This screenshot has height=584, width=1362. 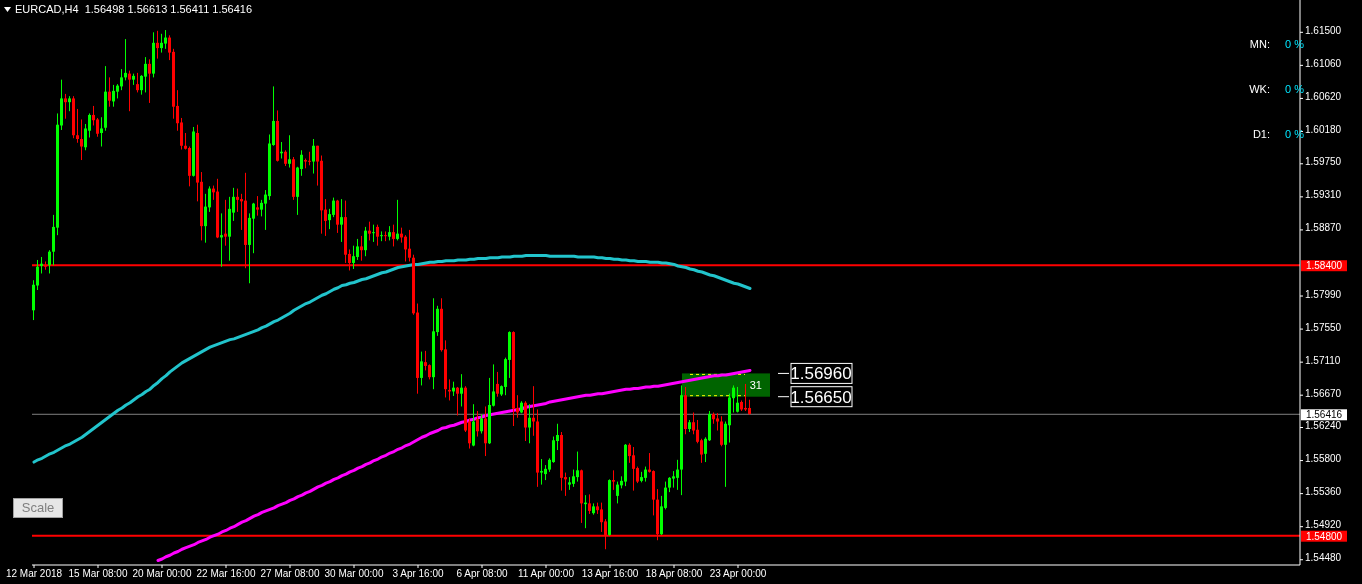 I want to click on ref-line-label: 1.54800, so click(x=1324, y=536).